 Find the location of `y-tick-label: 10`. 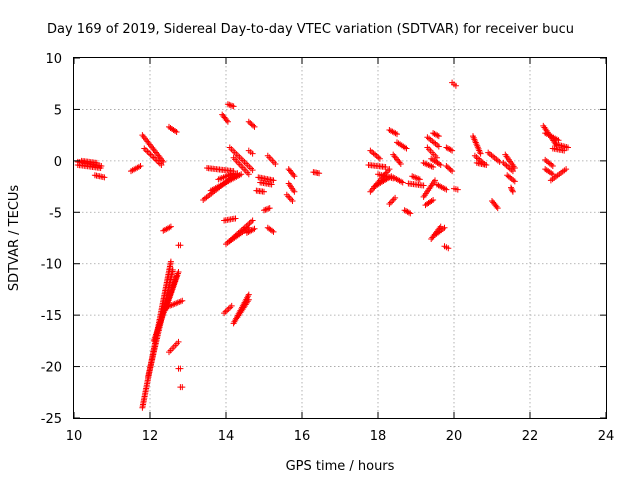

y-tick-label: 10 is located at coordinates (53, 59).